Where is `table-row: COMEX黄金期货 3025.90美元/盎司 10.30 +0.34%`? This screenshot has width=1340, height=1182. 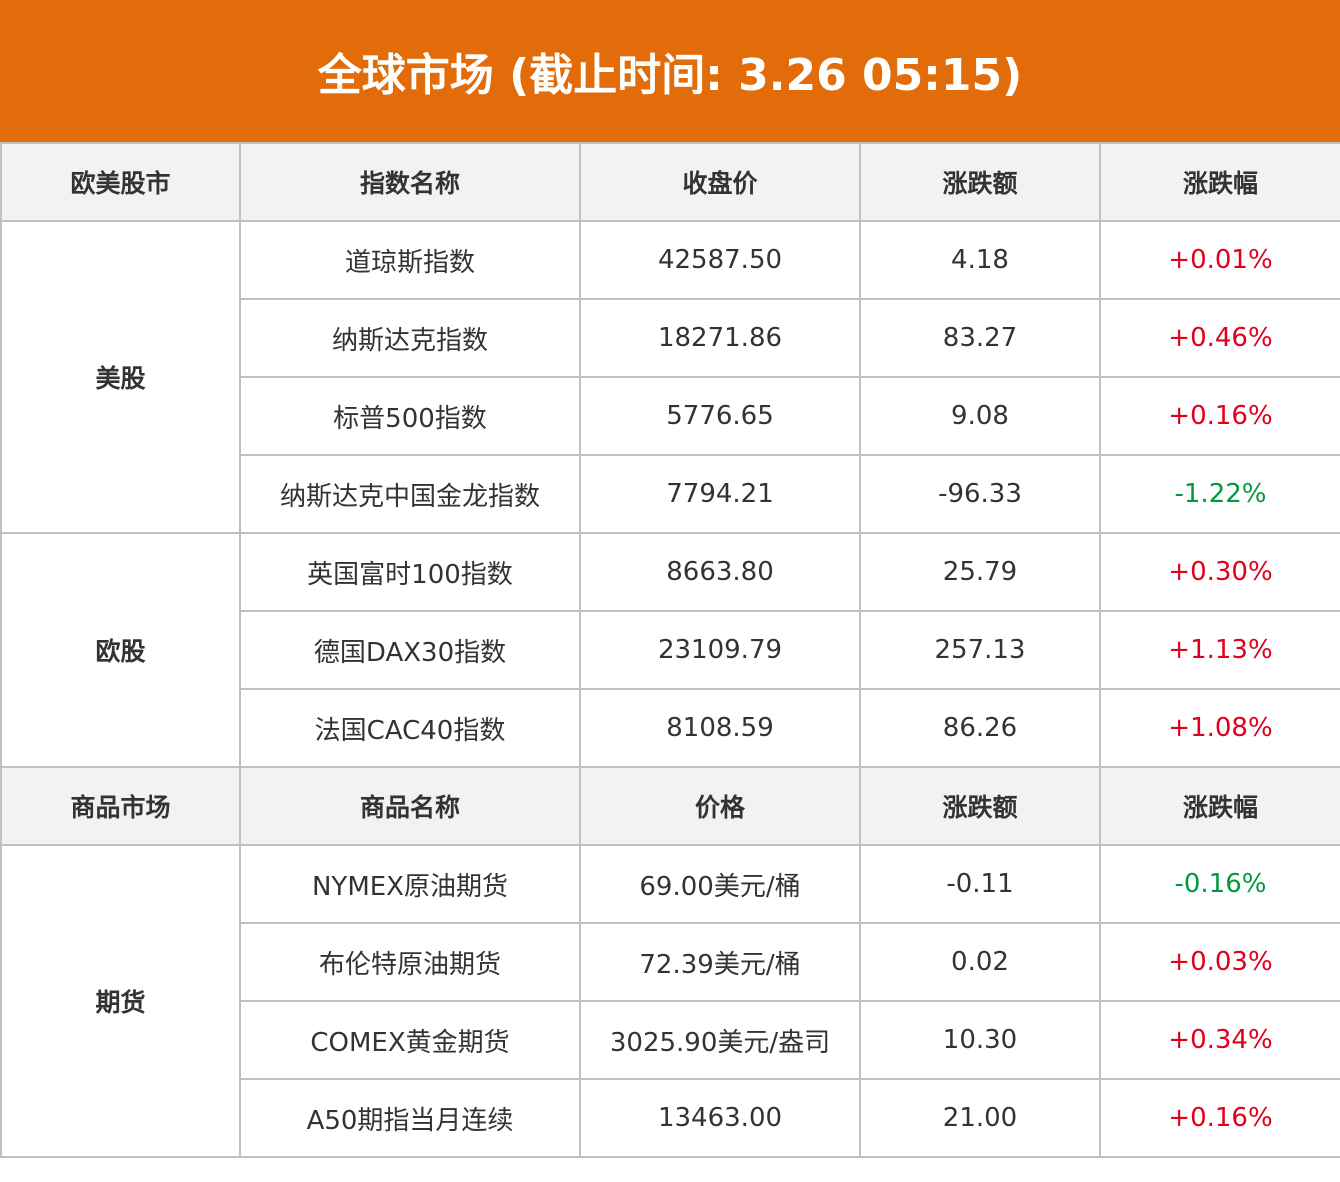
table-row: COMEX黄金期货 3025.90美元/盎司 10.30 +0.34% is located at coordinates (670, 1040).